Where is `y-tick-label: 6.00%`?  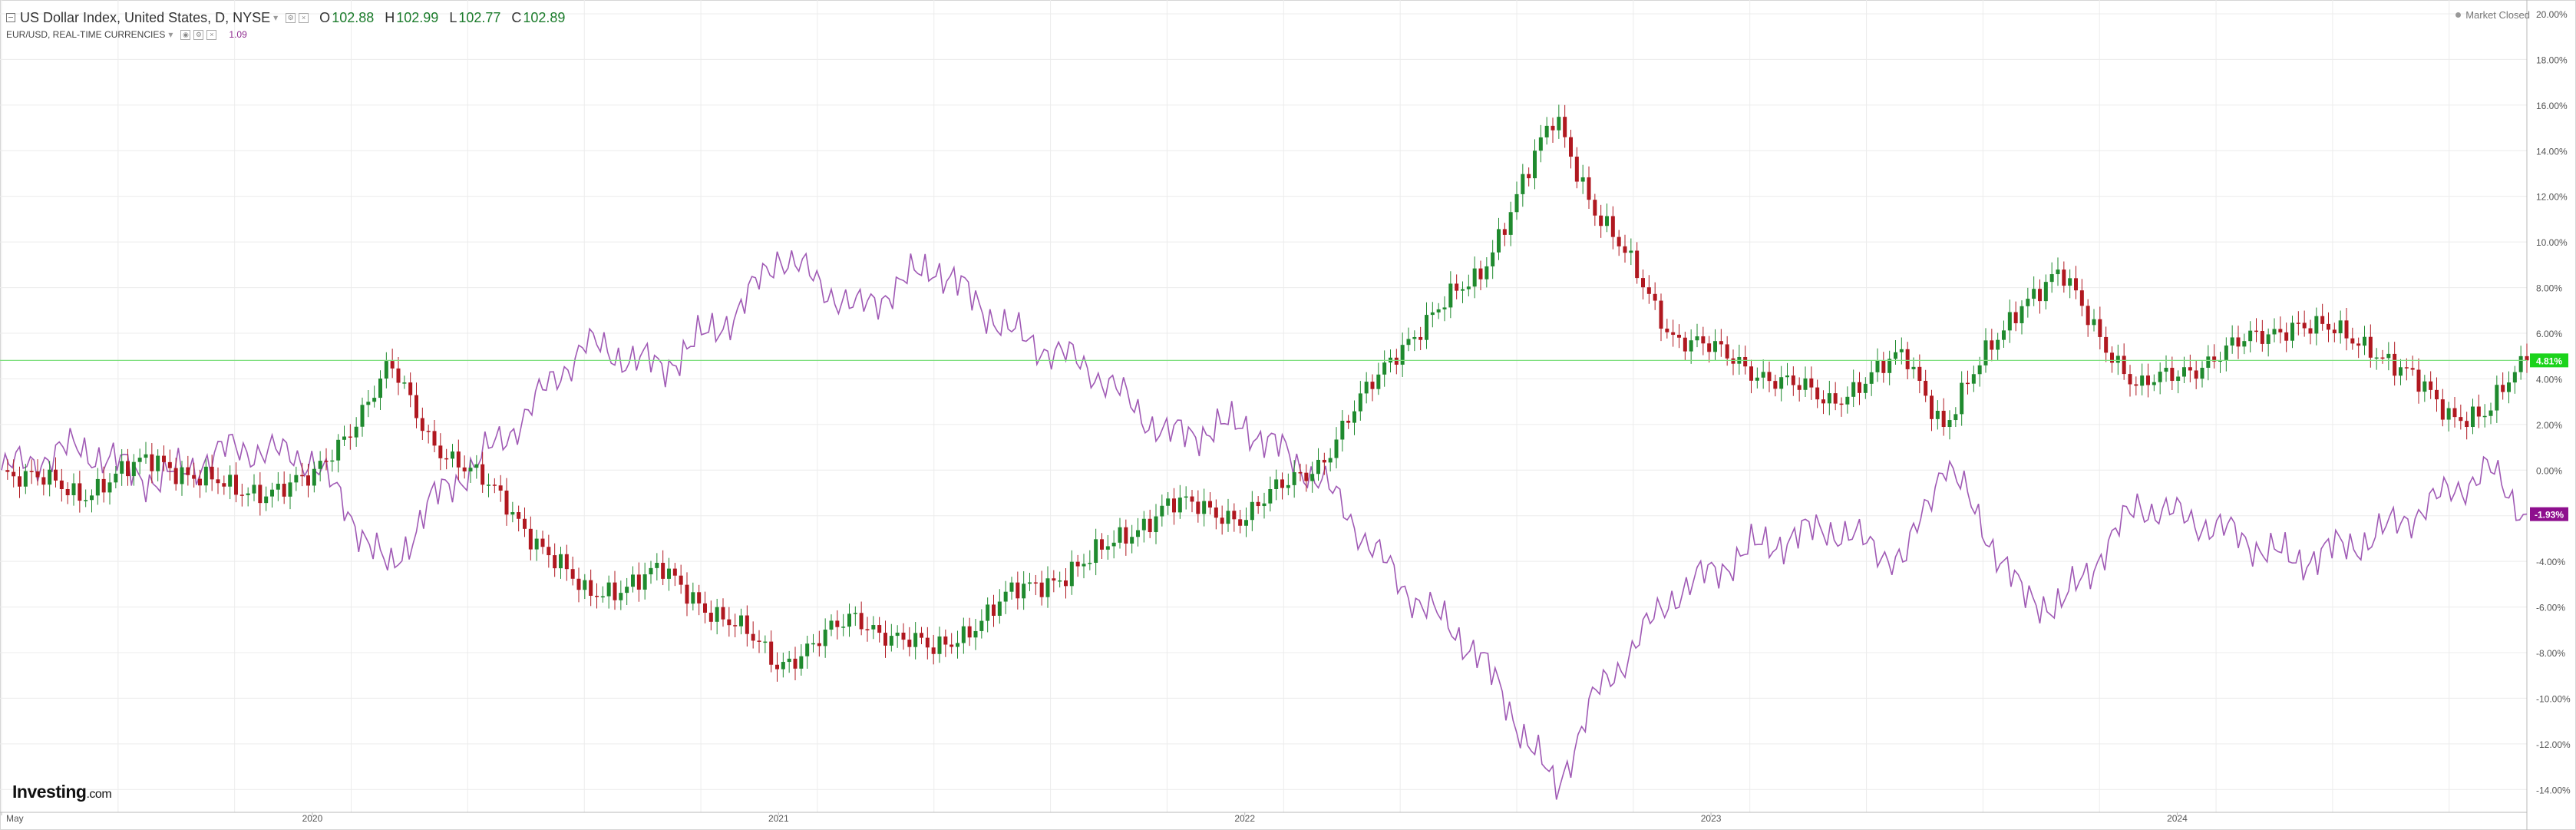 y-tick-label: 6.00% is located at coordinates (2549, 334).